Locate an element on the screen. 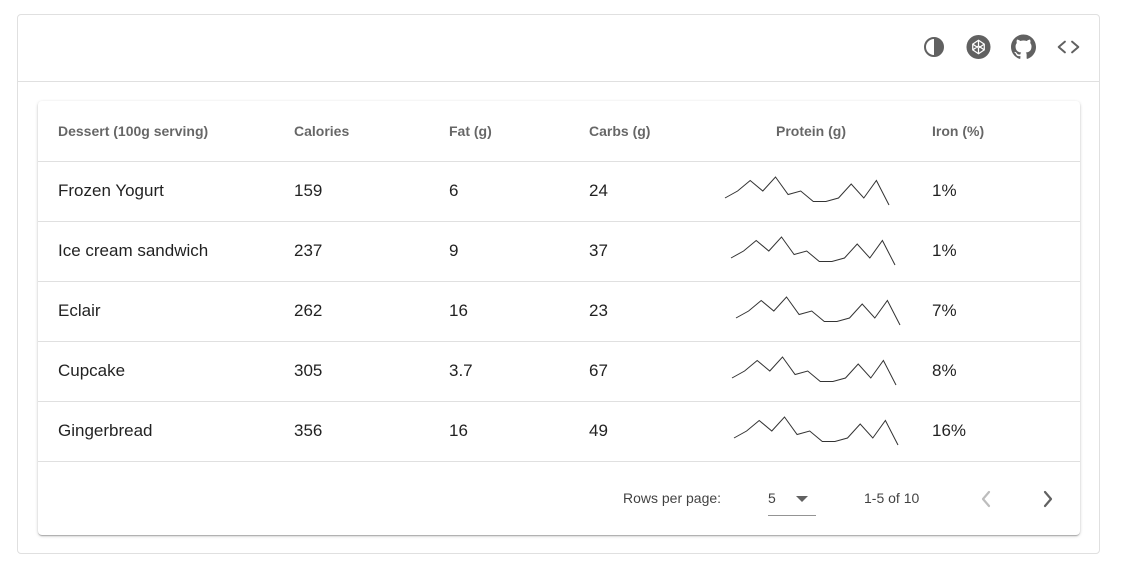  cell-fat: 3.7 is located at coordinates (519, 371).